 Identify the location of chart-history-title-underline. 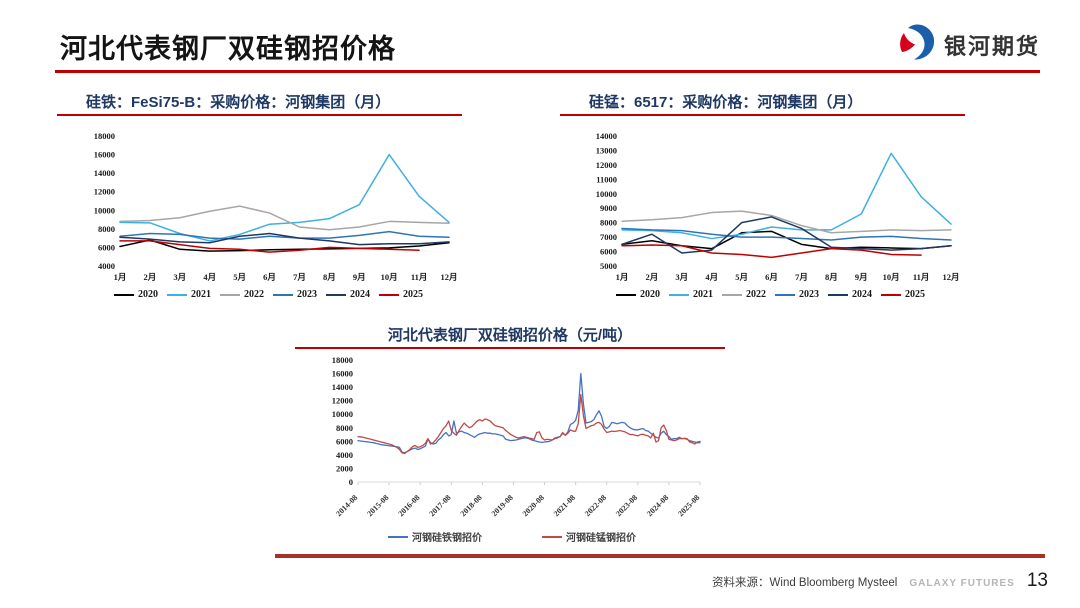
(510, 348).